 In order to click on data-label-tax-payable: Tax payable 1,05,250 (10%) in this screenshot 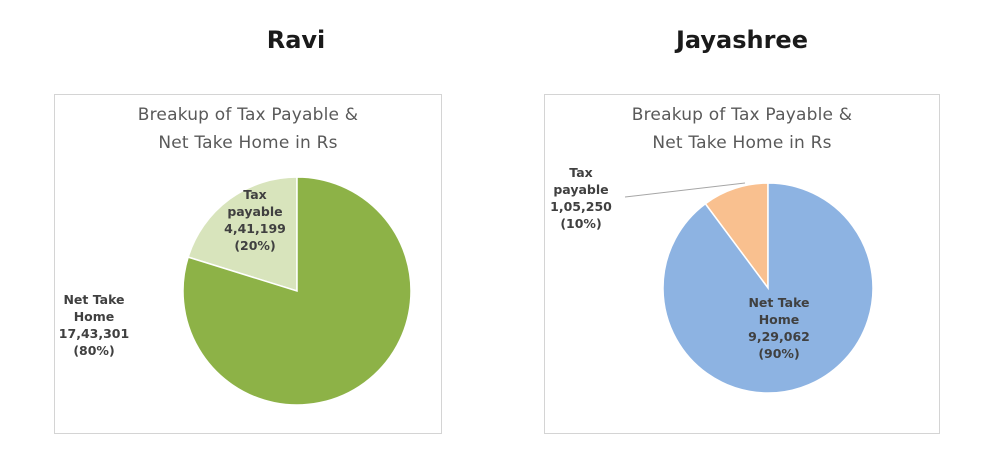, I will do `click(581, 198)`.